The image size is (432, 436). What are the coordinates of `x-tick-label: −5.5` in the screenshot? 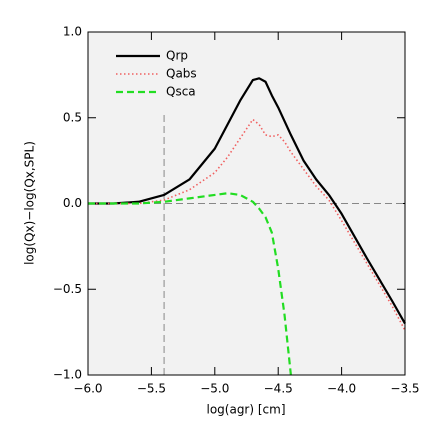 It's located at (151, 389).